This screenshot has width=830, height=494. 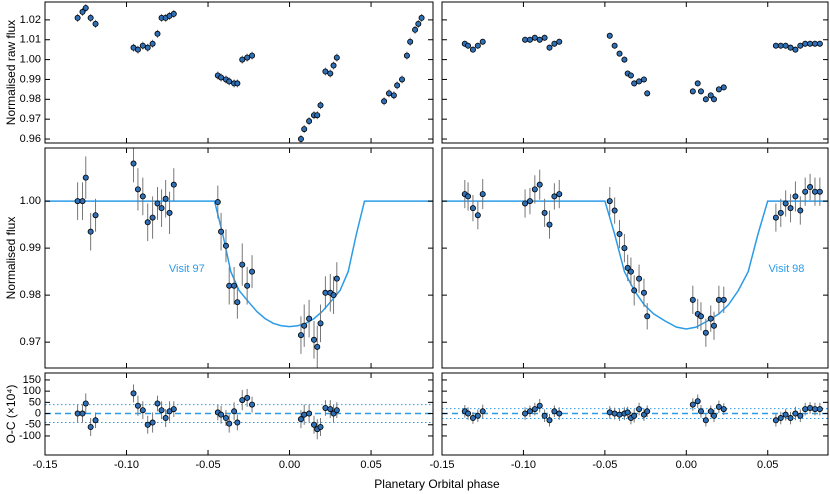 What do you see at coordinates (11, 414) in the screenshot?
I see `y-axis-label: O-C (×10⁴)` at bounding box center [11, 414].